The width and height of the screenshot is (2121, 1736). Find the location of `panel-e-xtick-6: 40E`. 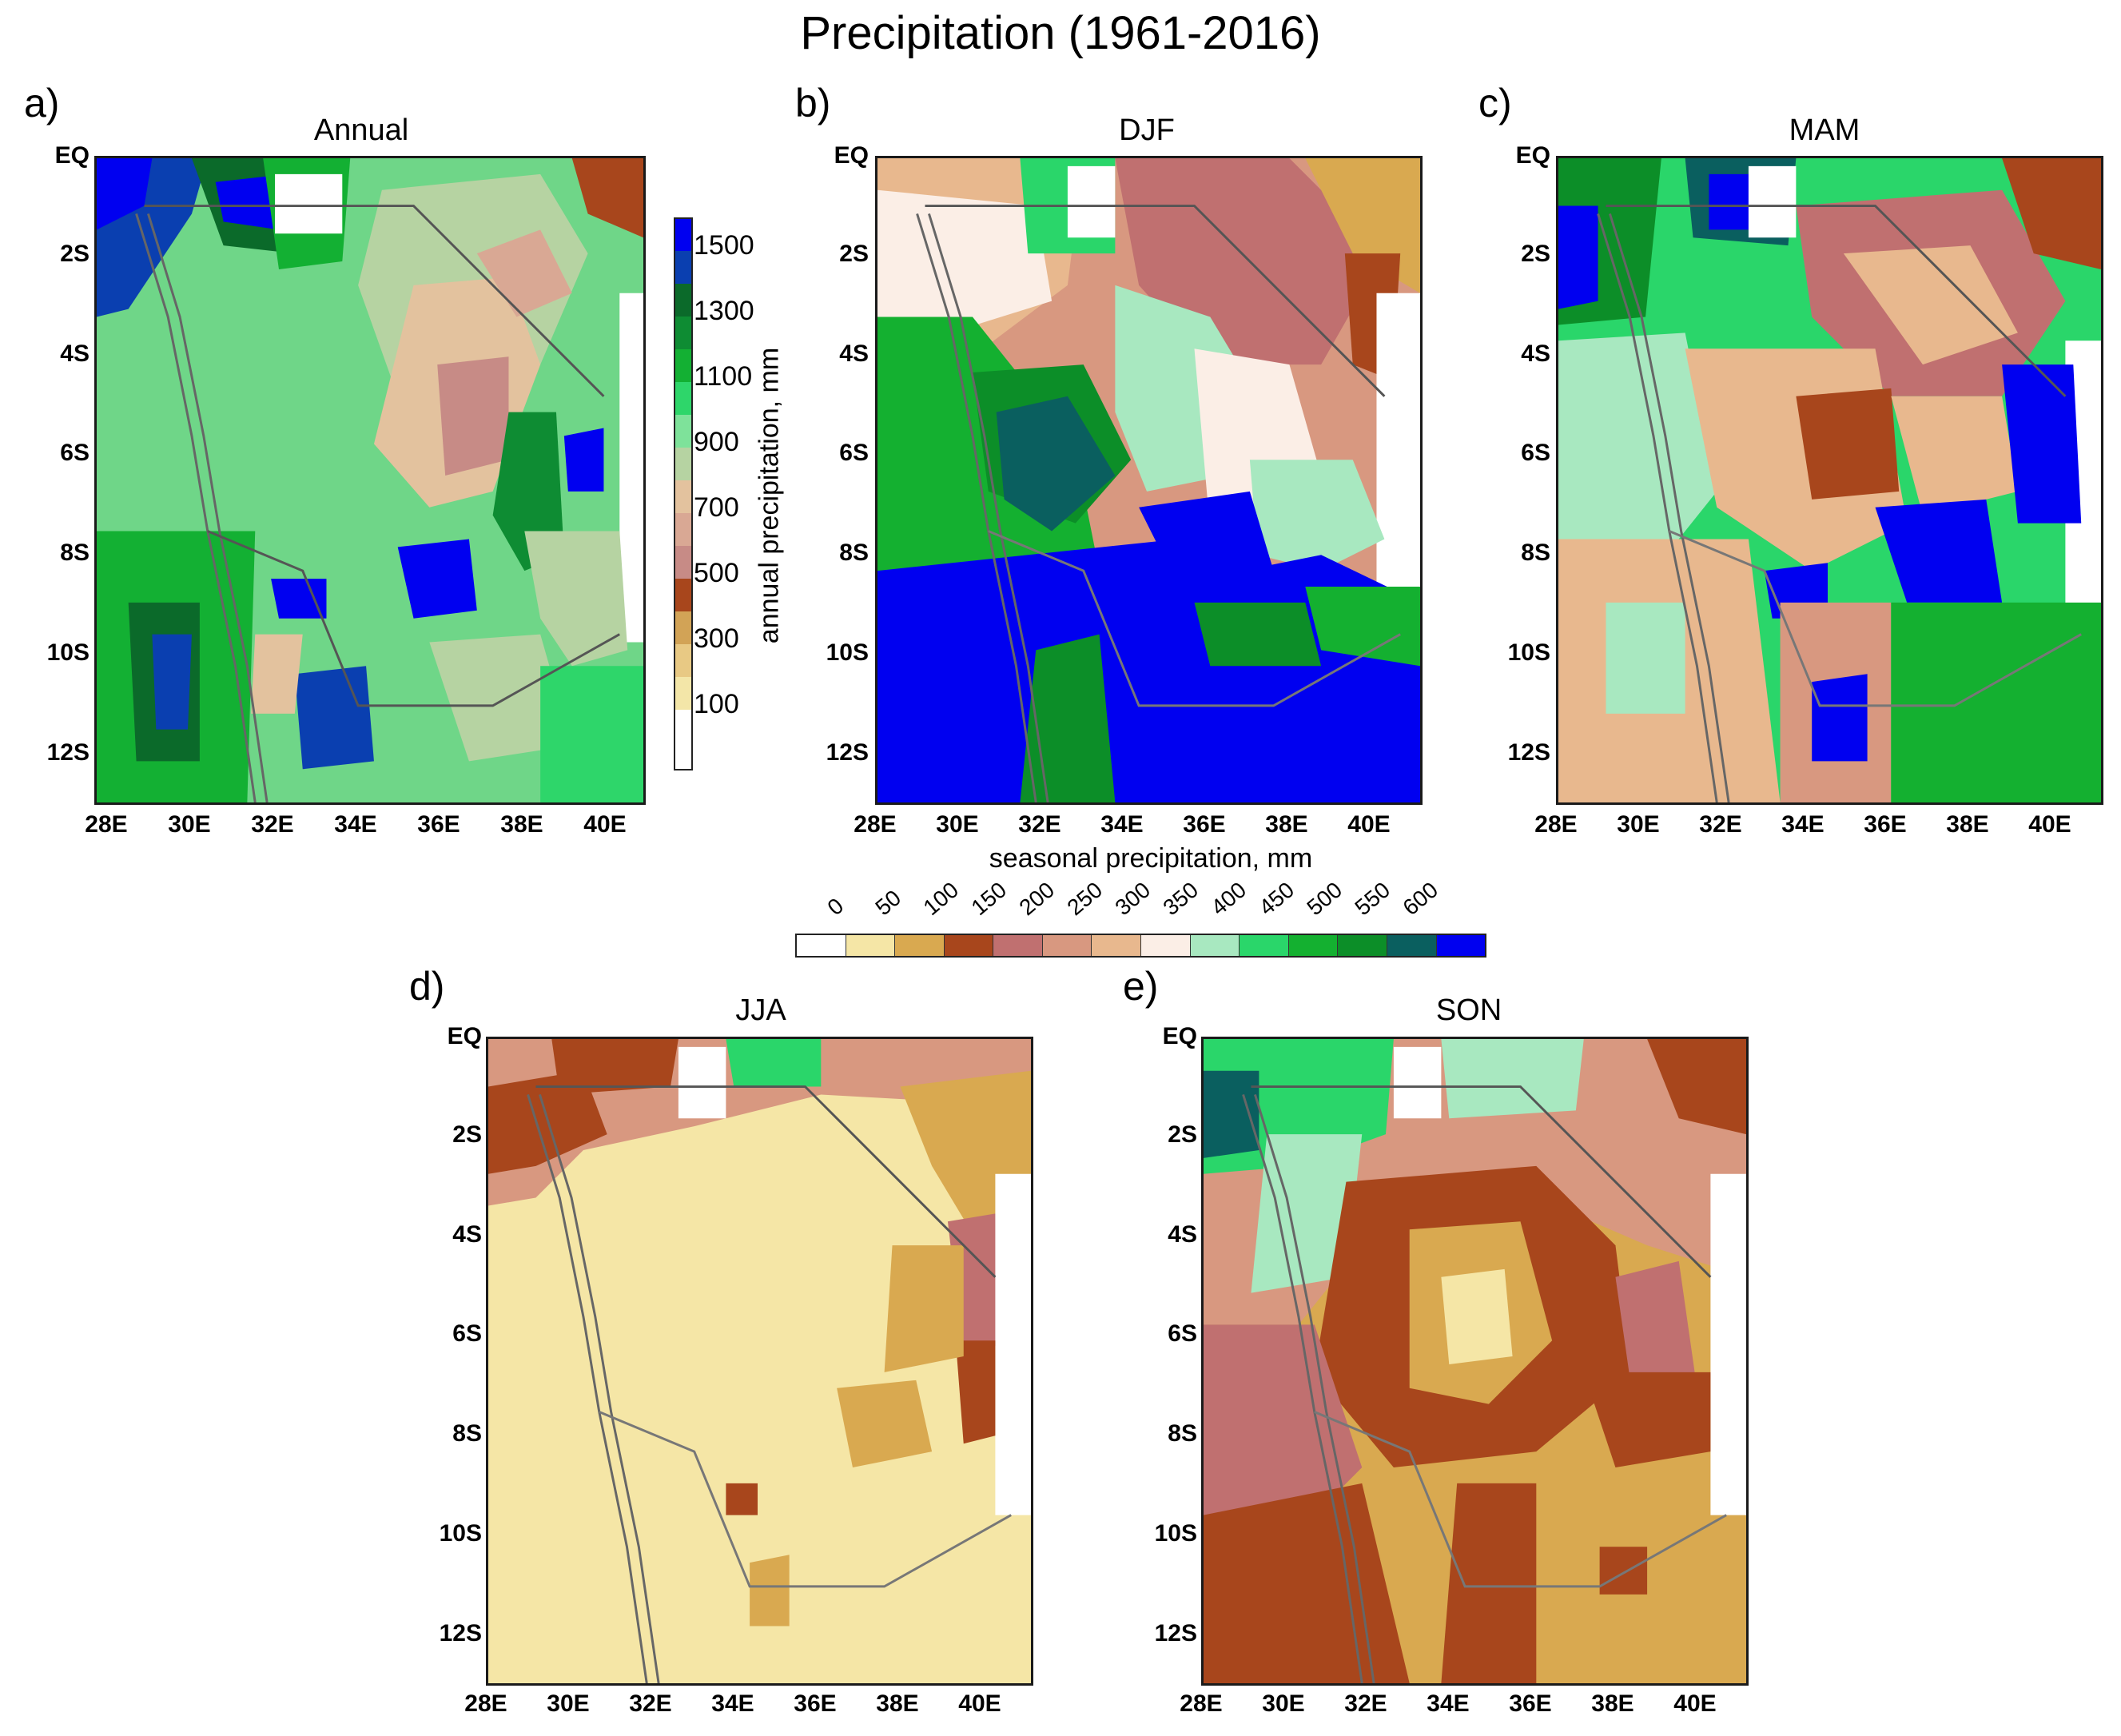

panel-e-xtick-6: 40E is located at coordinates (1695, 1703).